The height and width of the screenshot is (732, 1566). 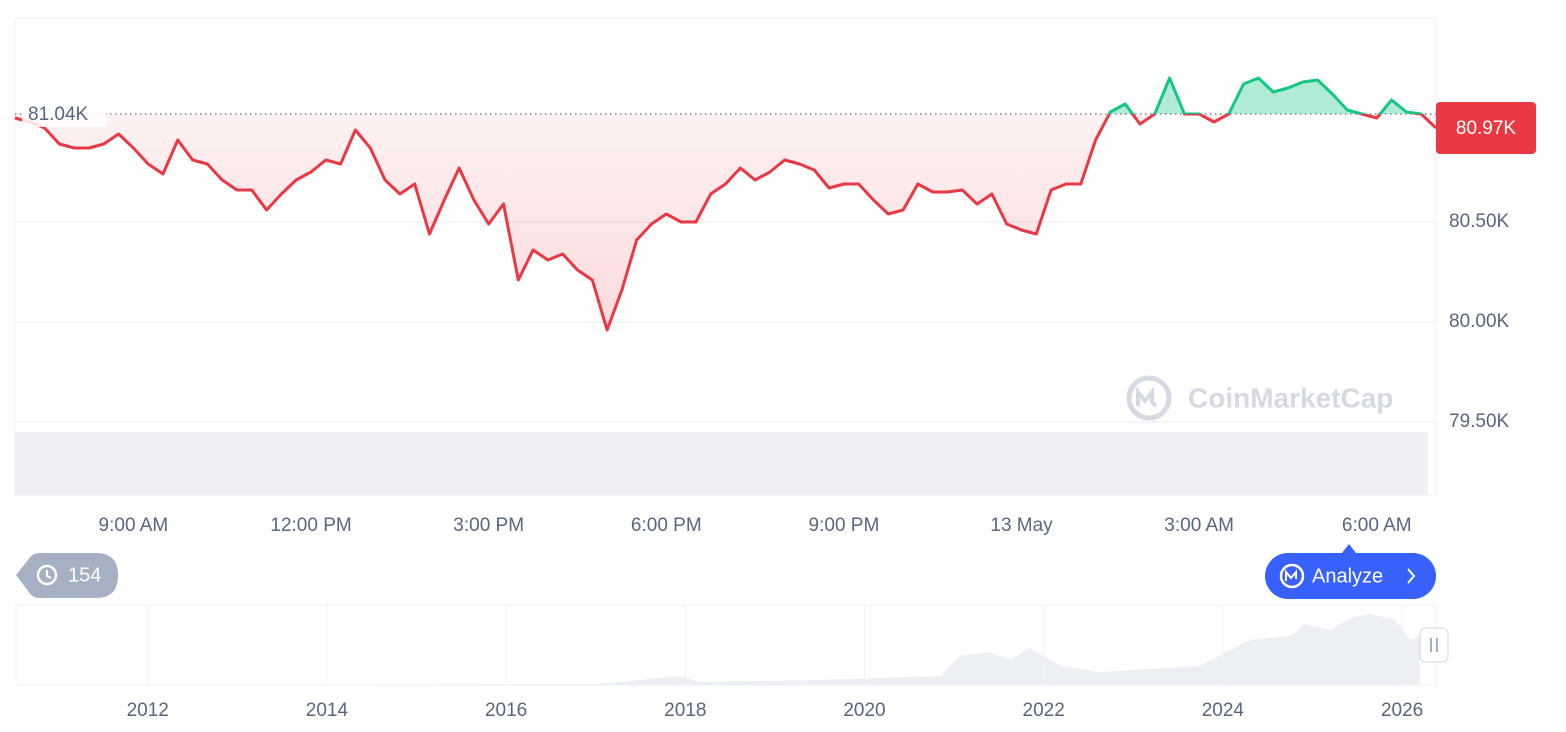 I want to click on y-tick-label: 79.50K, so click(x=1479, y=421).